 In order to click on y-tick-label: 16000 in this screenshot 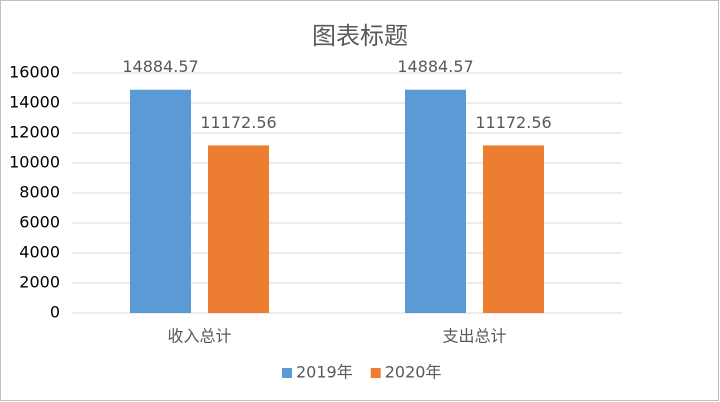, I will do `click(34, 72)`.